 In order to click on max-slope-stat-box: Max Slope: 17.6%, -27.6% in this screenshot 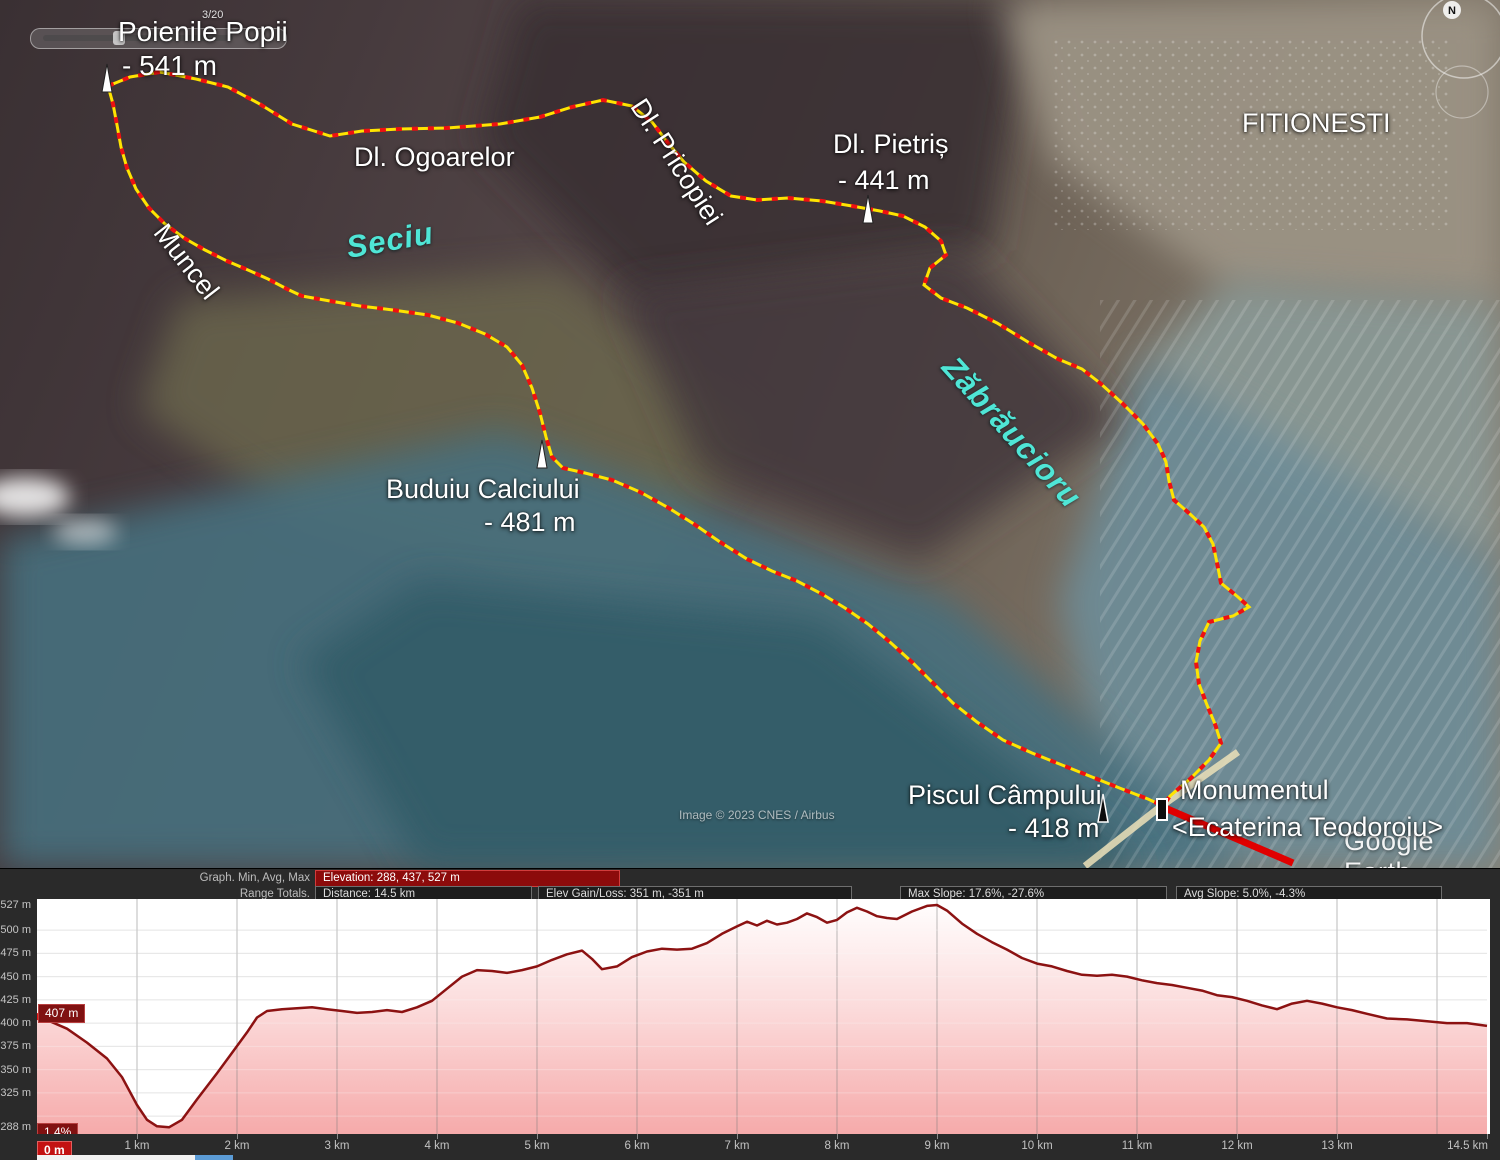, I will do `click(1033, 894)`.